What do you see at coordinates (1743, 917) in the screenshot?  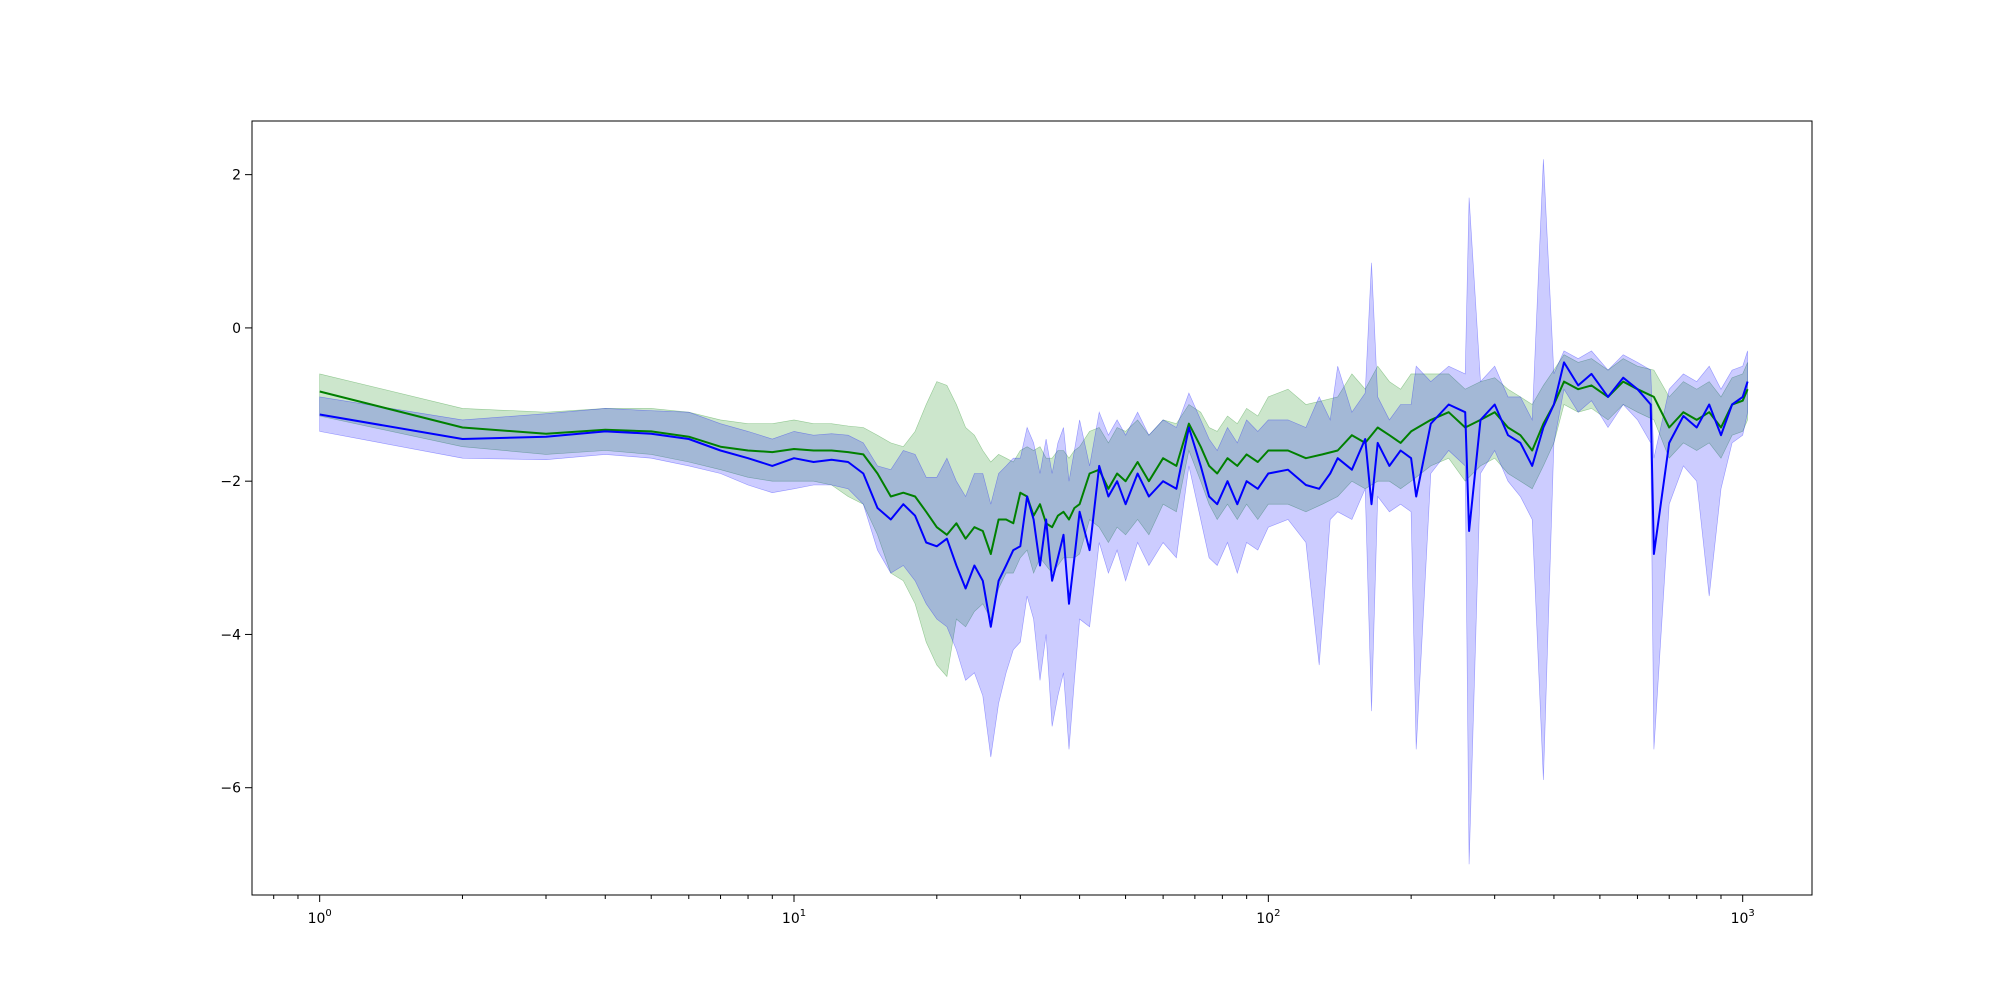 I see `x-tick-label: 10³` at bounding box center [1743, 917].